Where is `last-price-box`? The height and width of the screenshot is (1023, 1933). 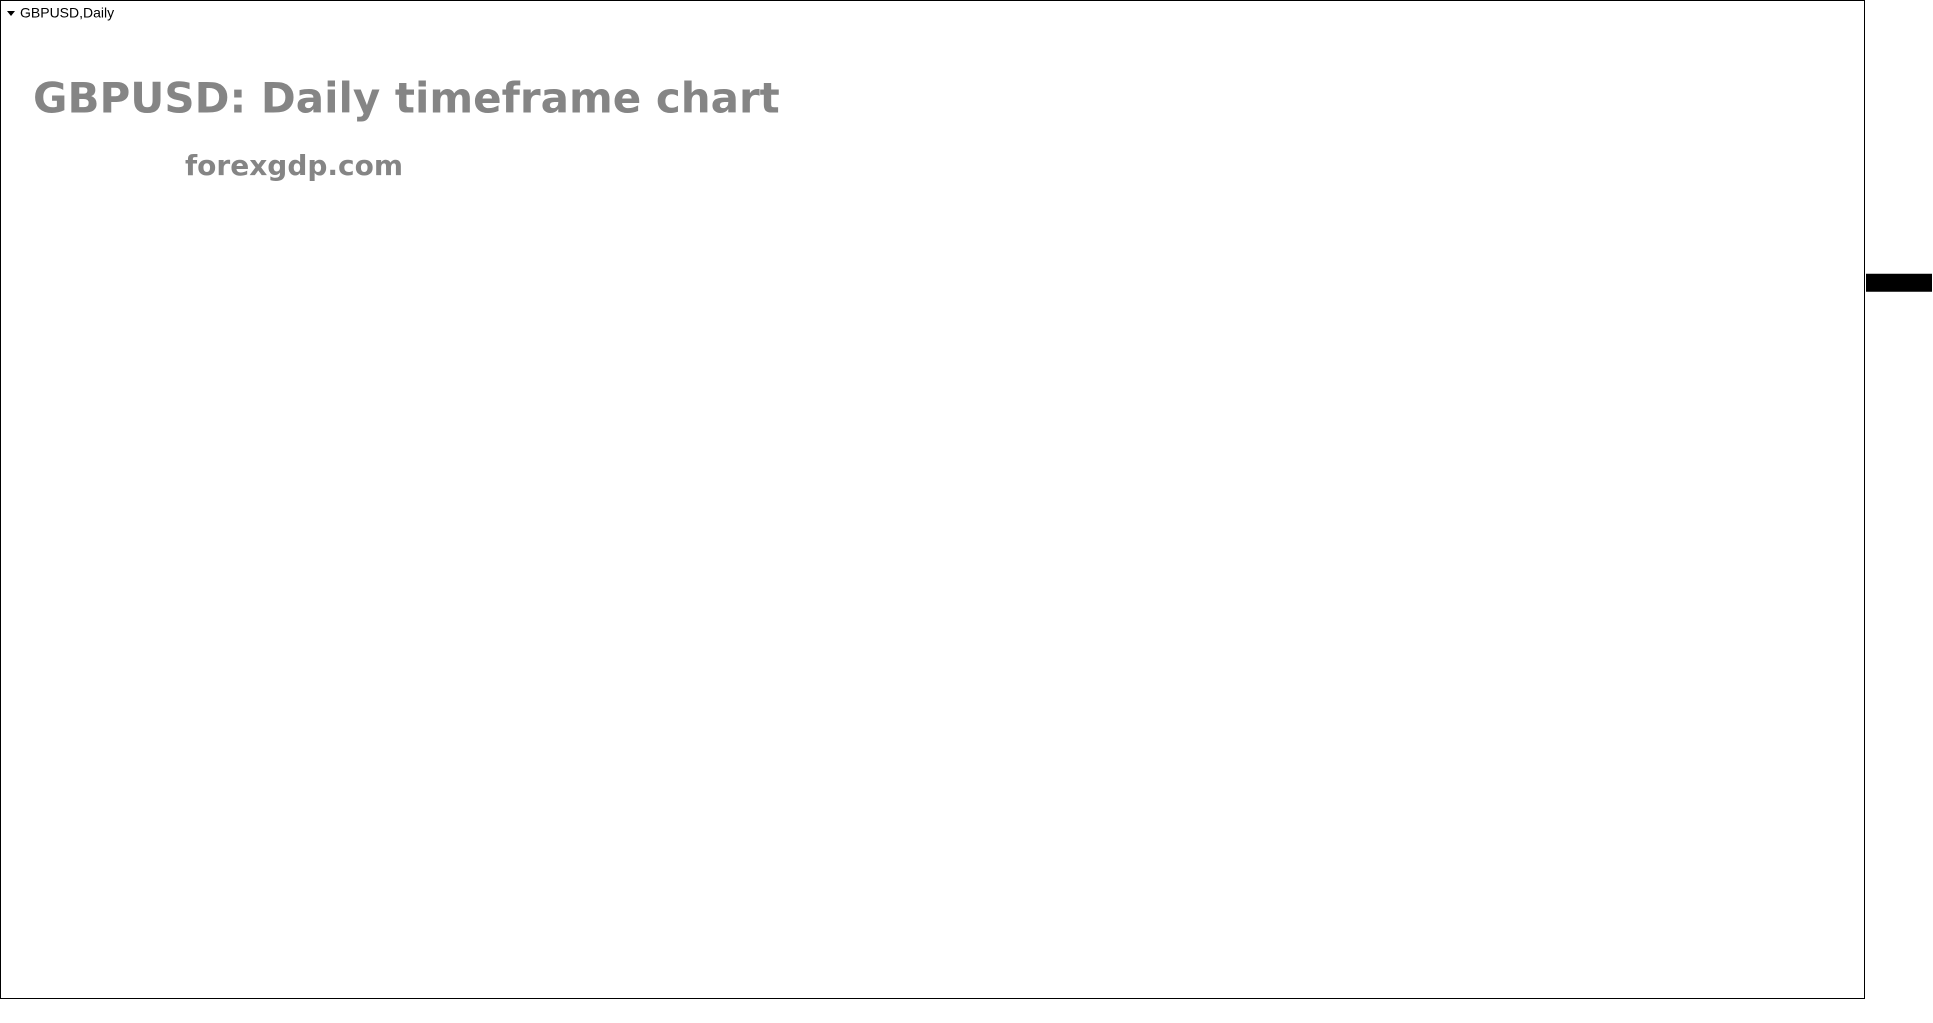
last-price-box is located at coordinates (1899, 282).